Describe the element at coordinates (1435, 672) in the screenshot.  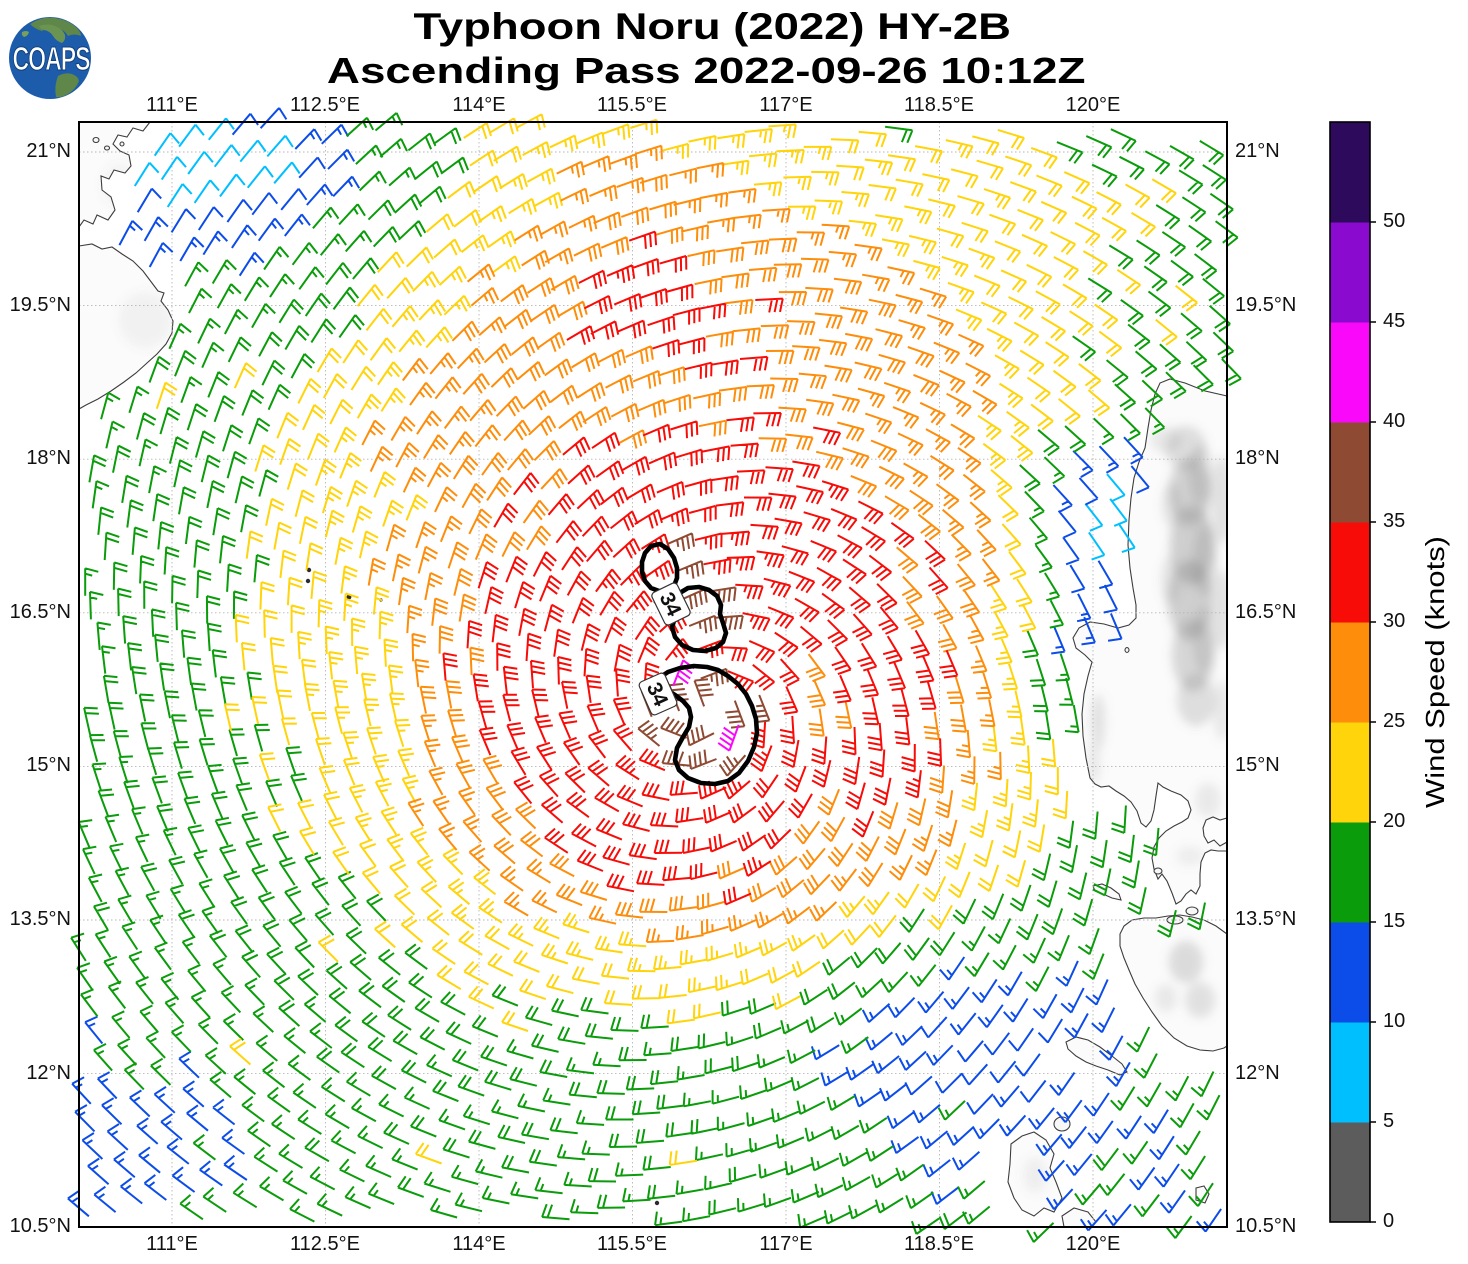
I see `svg-text: Wind Speed (knots)` at that location.